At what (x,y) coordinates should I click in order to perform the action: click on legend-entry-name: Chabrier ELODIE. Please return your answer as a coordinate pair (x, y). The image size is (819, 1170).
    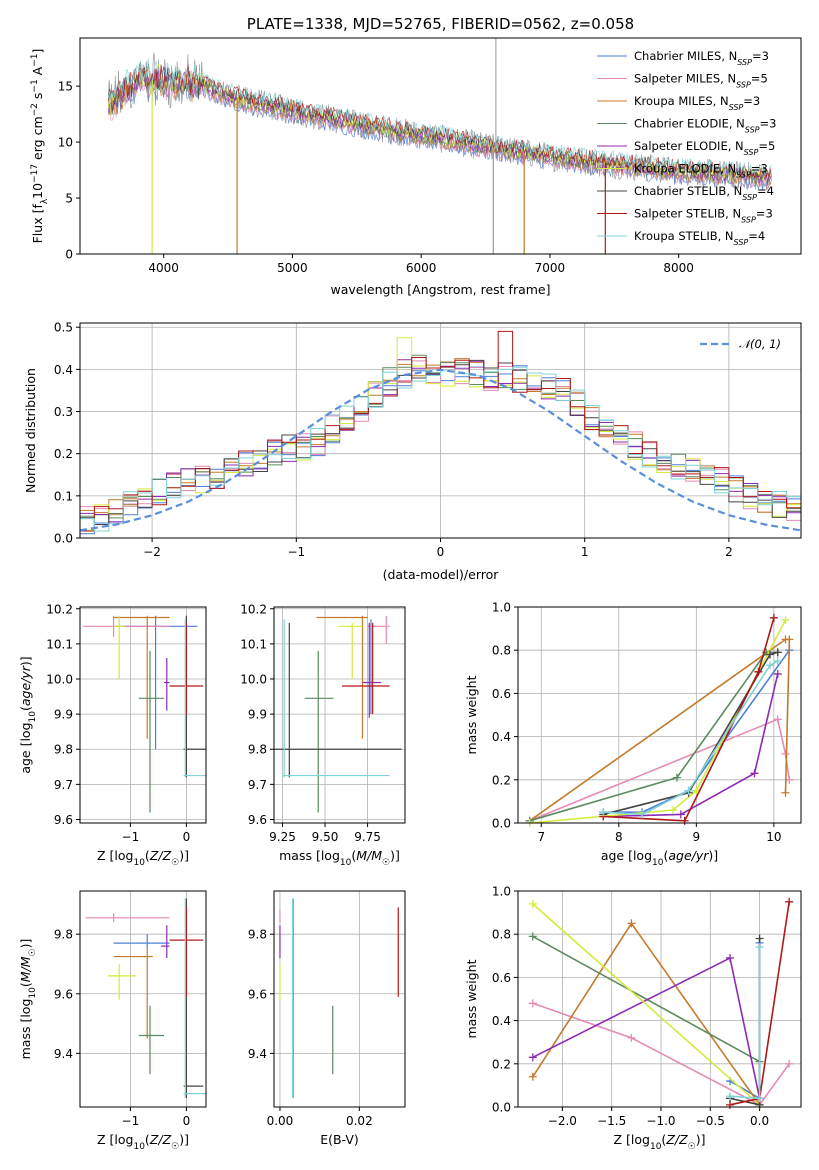
    Looking at the image, I should click on (681, 124).